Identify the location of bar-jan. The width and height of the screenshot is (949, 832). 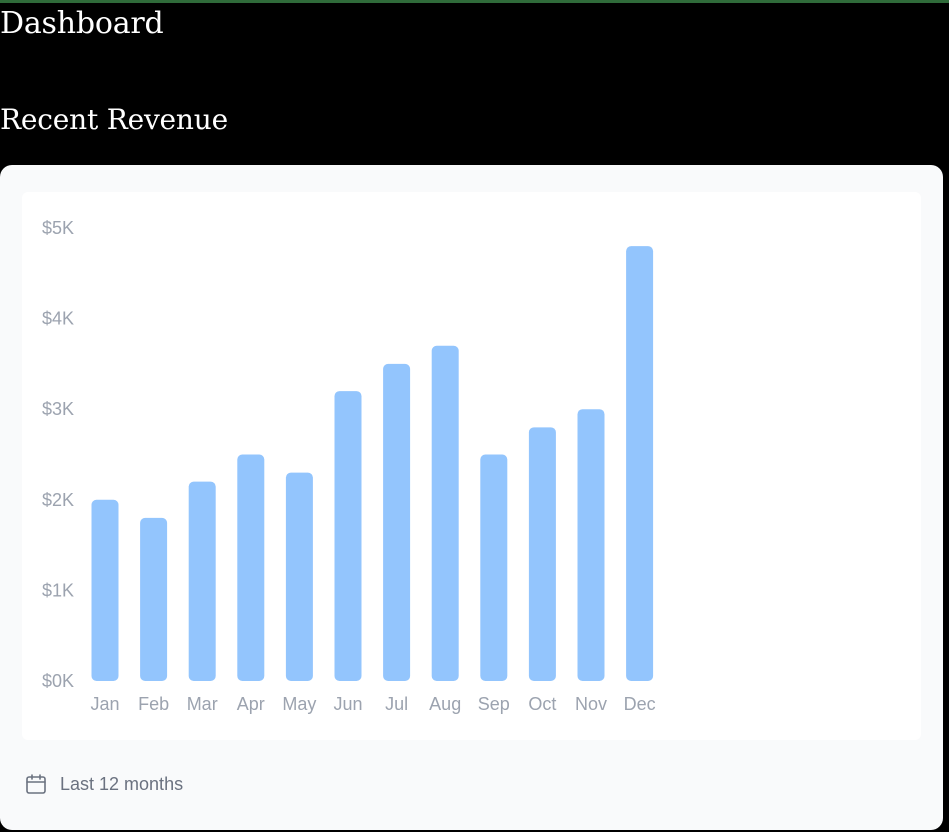
(105, 590).